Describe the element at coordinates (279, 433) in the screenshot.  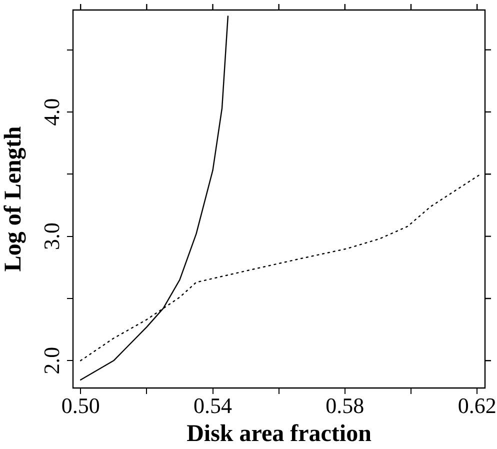
I see `x-axis-title: Disk area fraction` at that location.